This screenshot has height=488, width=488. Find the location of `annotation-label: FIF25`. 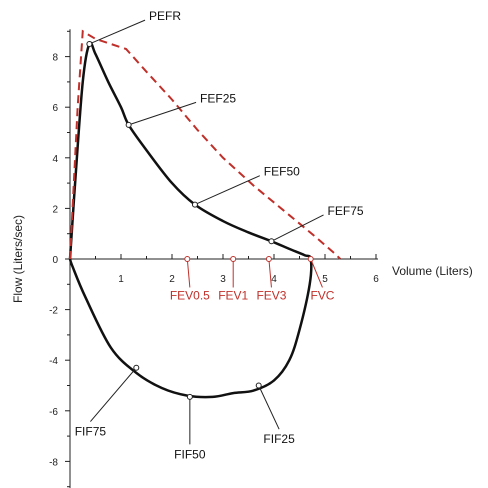

annotation-label: FIF25 is located at coordinates (279, 439).